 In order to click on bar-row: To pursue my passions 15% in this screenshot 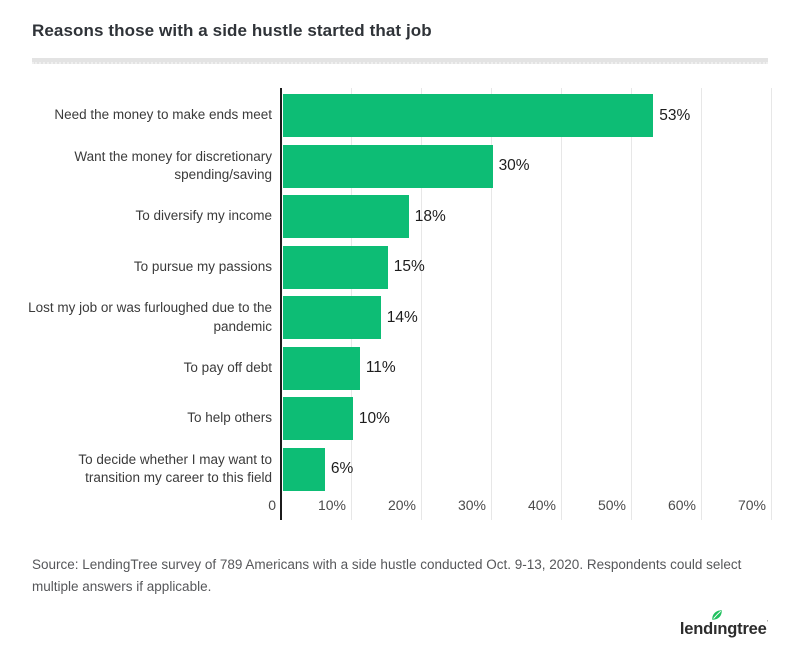, I will do `click(400, 267)`.